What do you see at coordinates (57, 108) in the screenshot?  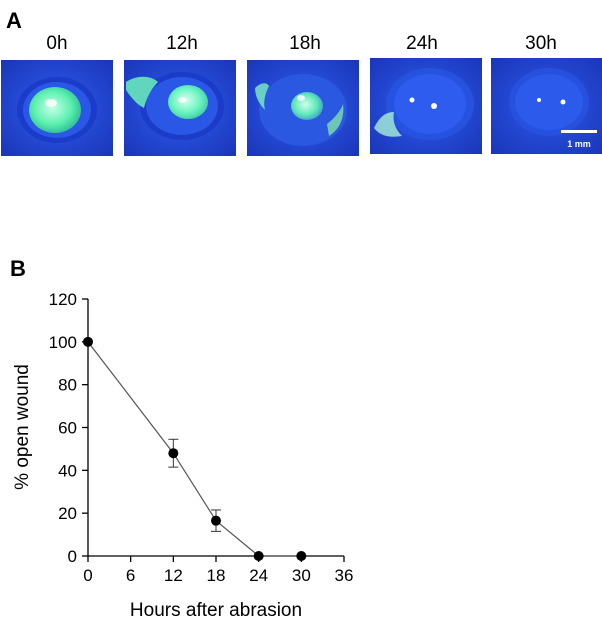 I see `eye-photo-0h` at bounding box center [57, 108].